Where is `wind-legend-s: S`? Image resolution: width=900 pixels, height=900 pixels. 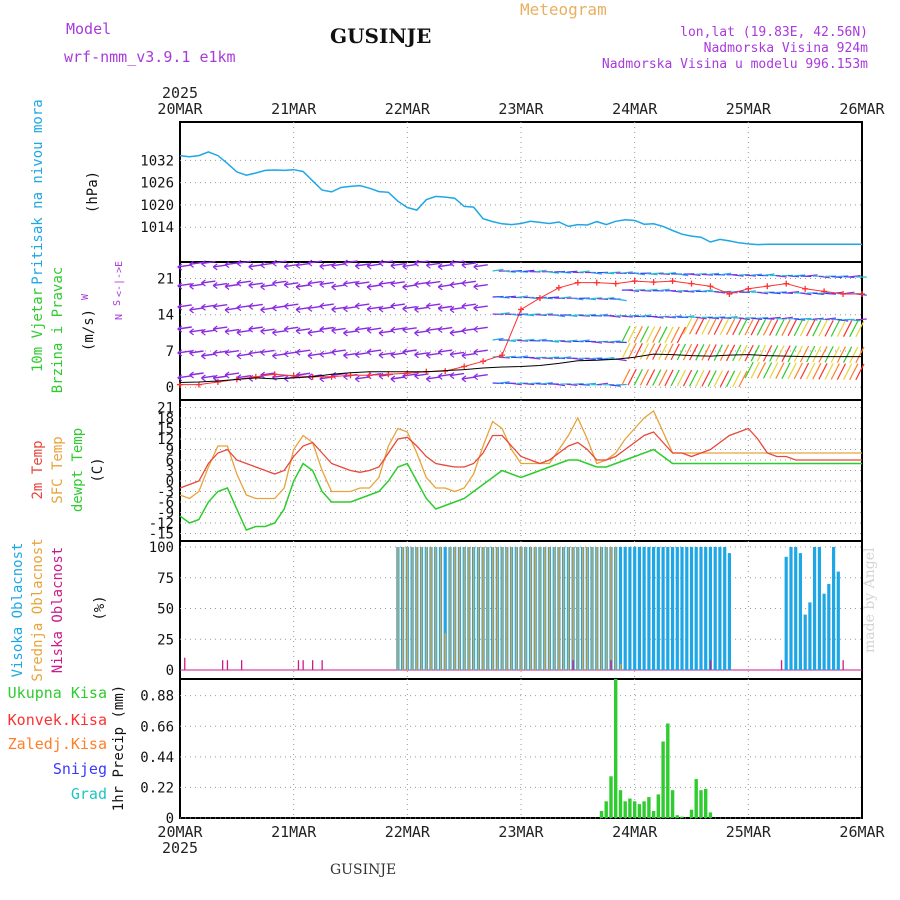 wind-legend-s: S is located at coordinates (117, 303).